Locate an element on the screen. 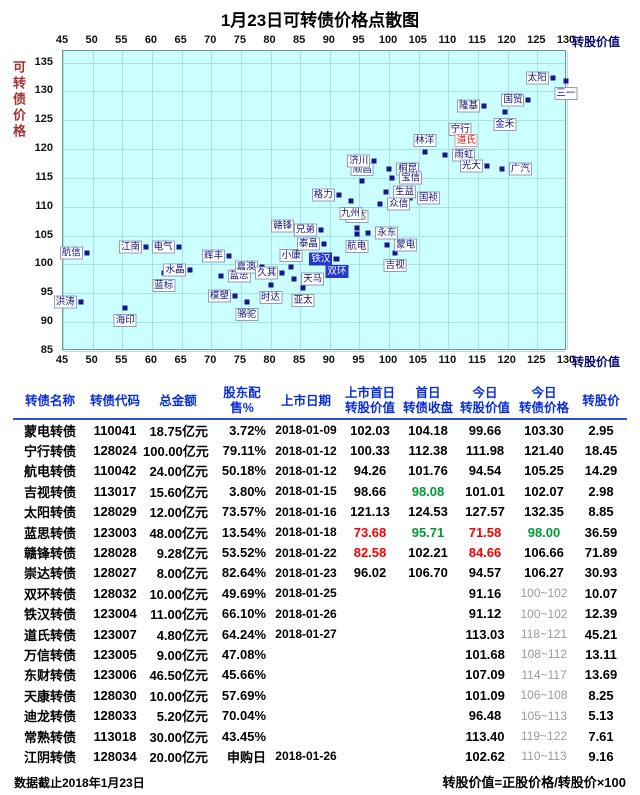 This screenshot has height=795, width=640. point-label: 骆驼 is located at coordinates (247, 314).